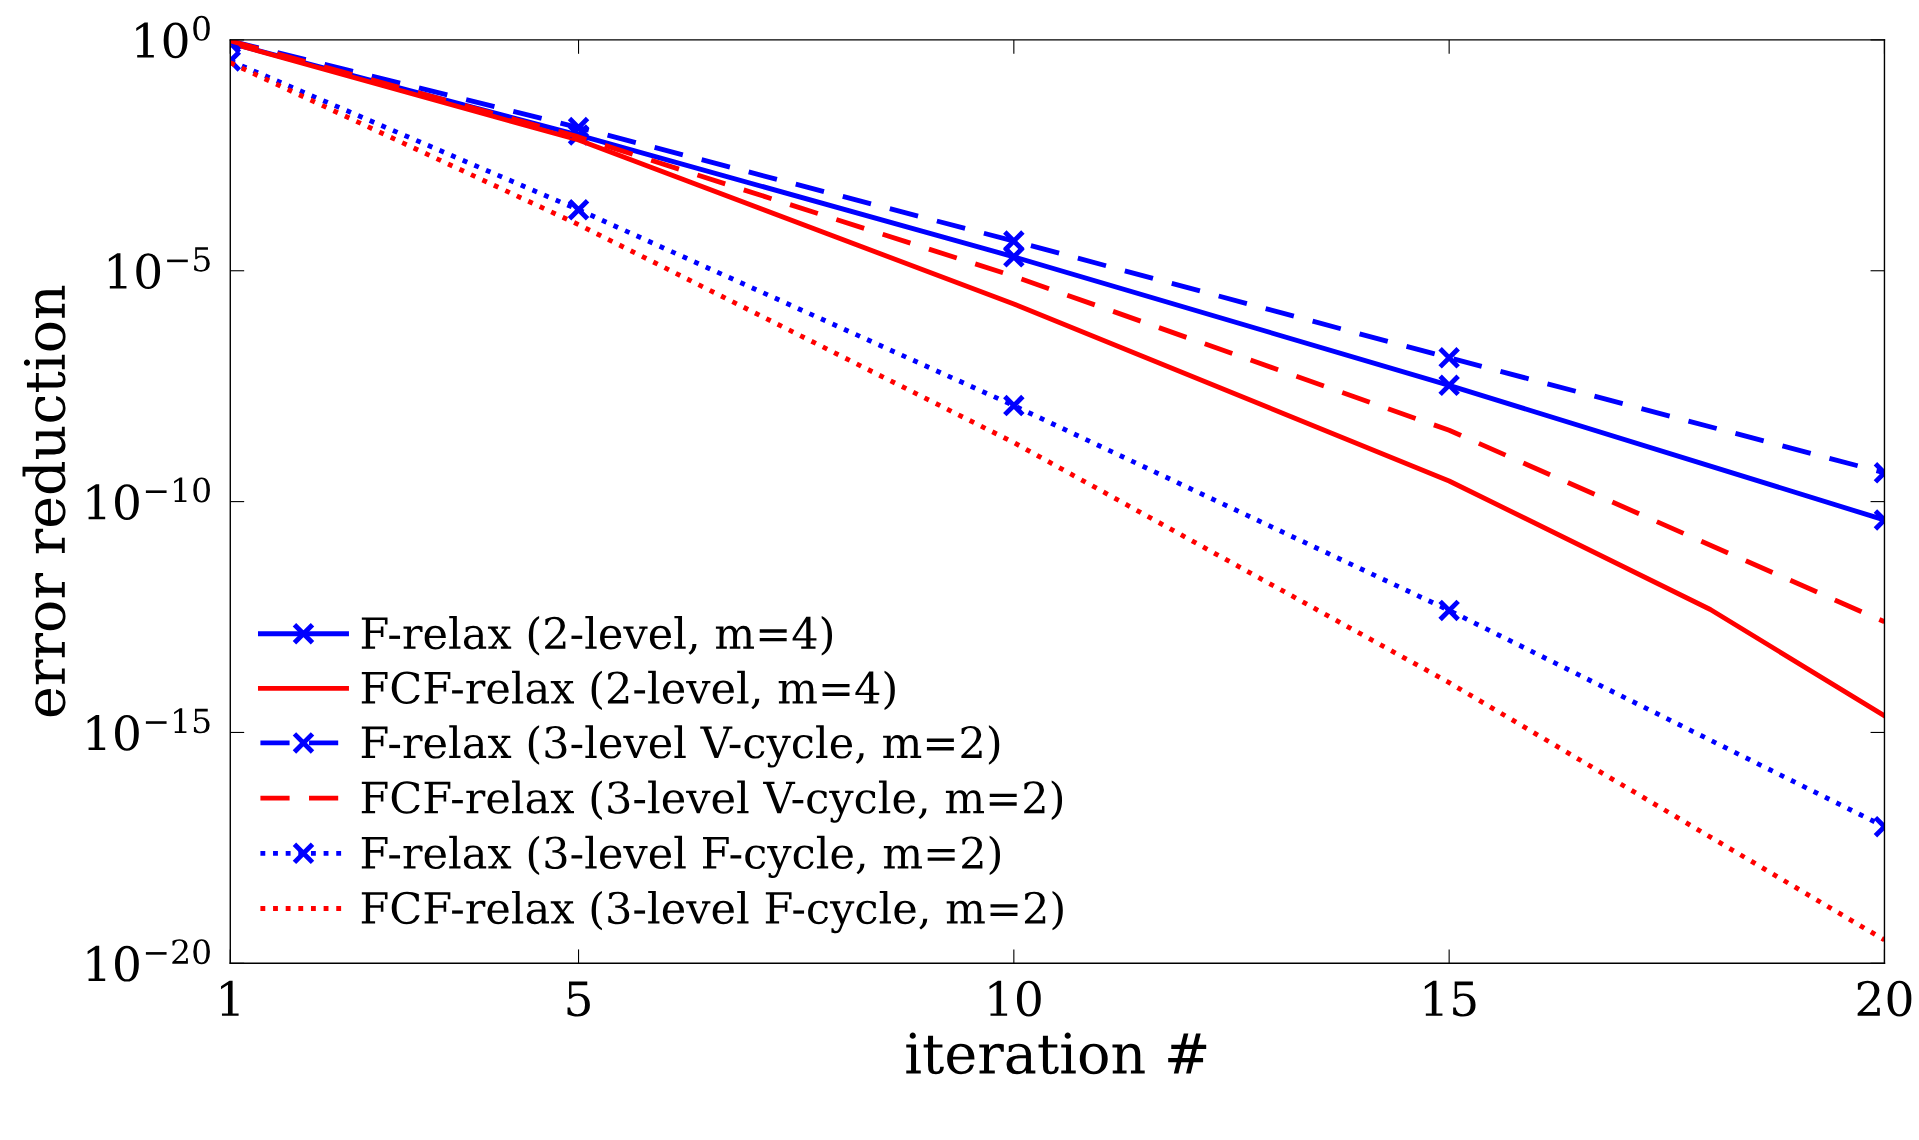  What do you see at coordinates (148, 960) in the screenshot?
I see `y-tick-label: 10$^{−20}$` at bounding box center [148, 960].